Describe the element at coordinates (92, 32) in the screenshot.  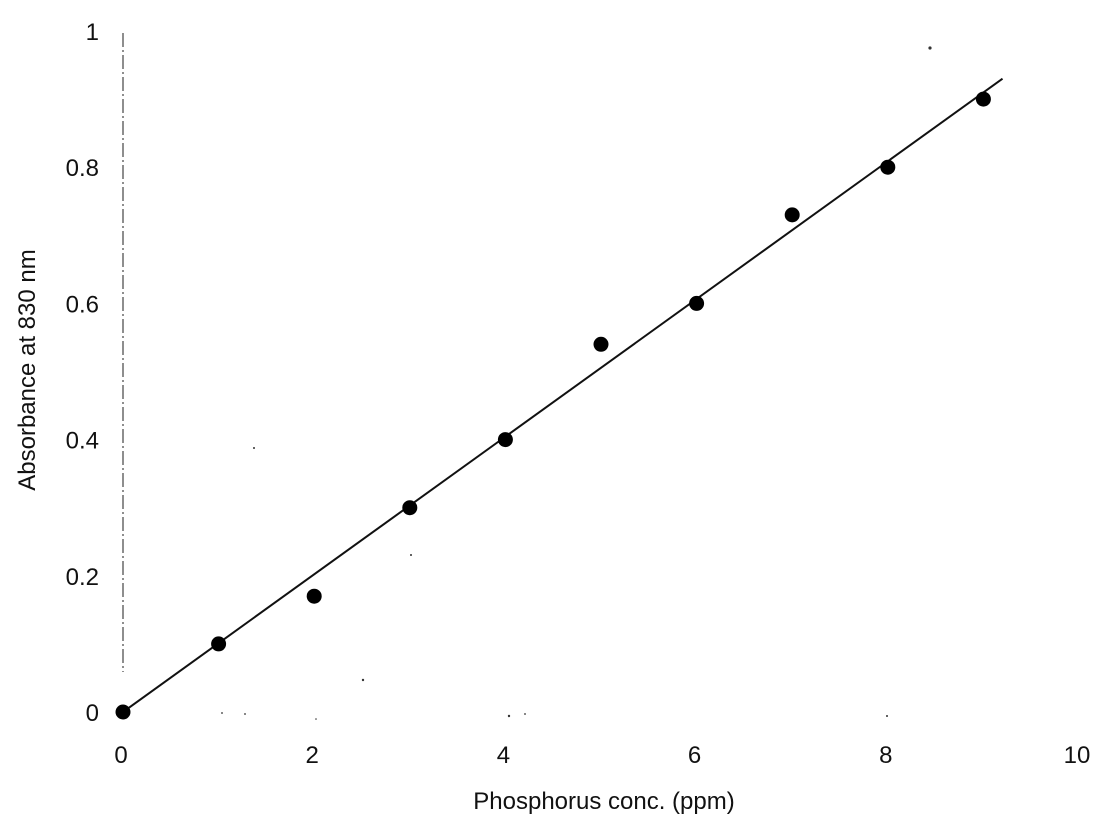
I see `y-tick-label: 1` at that location.